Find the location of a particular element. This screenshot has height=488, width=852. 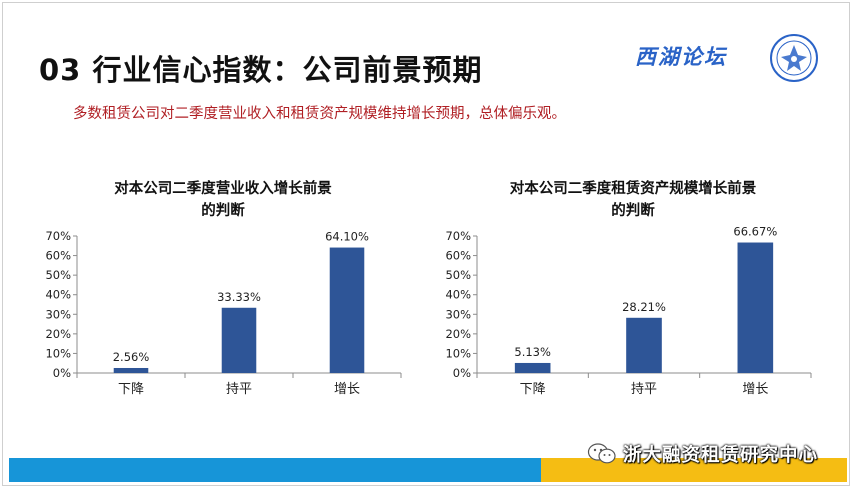

footer-brand: 浙大融资租赁研究中心 is located at coordinates (702, 454).